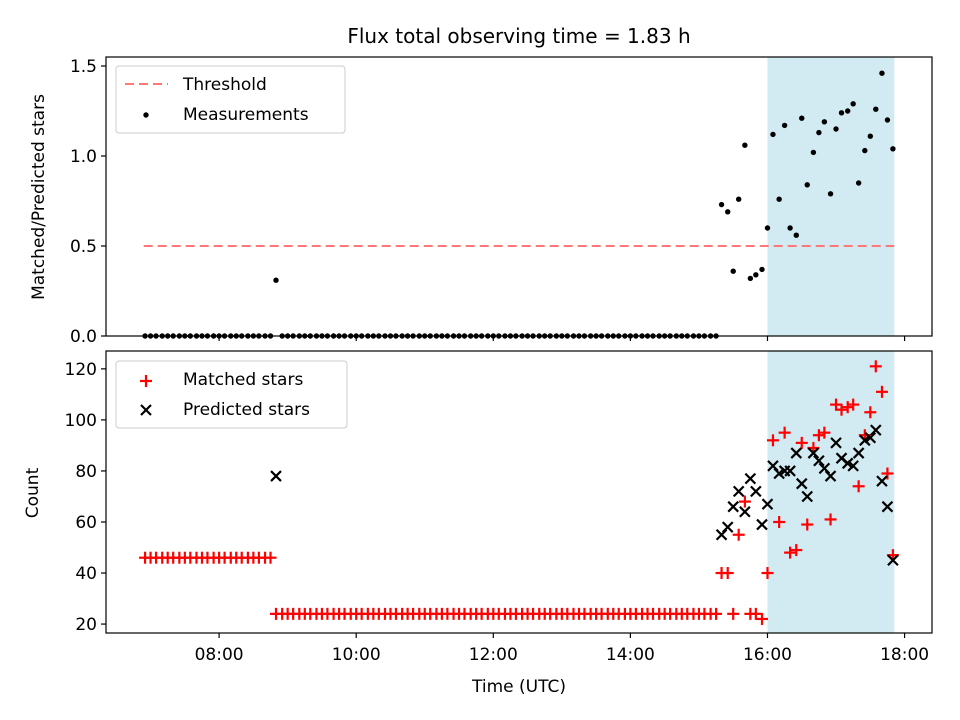 This screenshot has width=960, height=720. What do you see at coordinates (83, 67) in the screenshot?
I see `y-tick-label: 1.5` at bounding box center [83, 67].